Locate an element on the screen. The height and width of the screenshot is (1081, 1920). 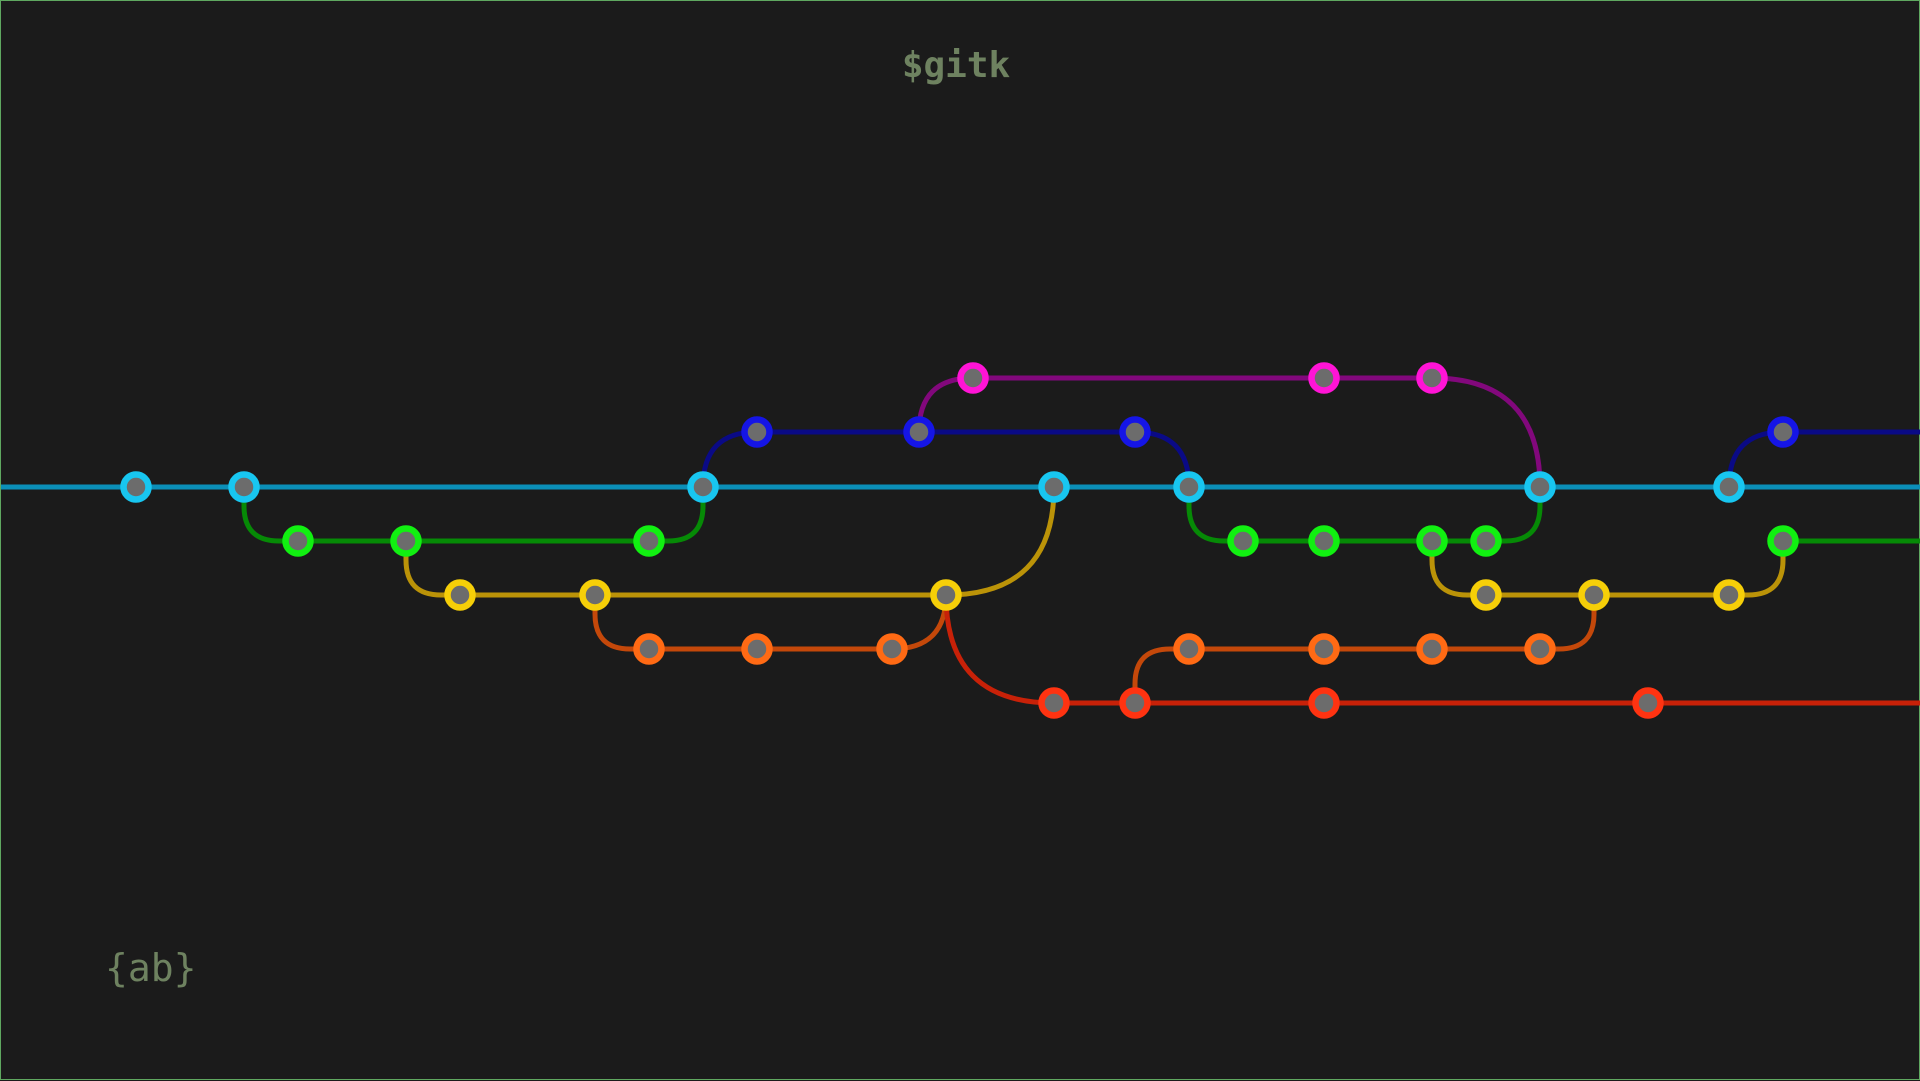
page-title: $gitk is located at coordinates (956, 65).